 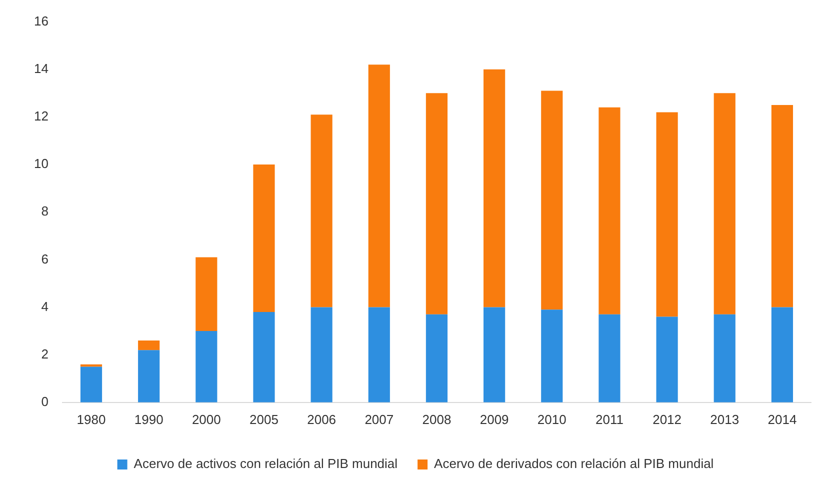 What do you see at coordinates (264, 419) in the screenshot?
I see `x-tick-label: 2005` at bounding box center [264, 419].